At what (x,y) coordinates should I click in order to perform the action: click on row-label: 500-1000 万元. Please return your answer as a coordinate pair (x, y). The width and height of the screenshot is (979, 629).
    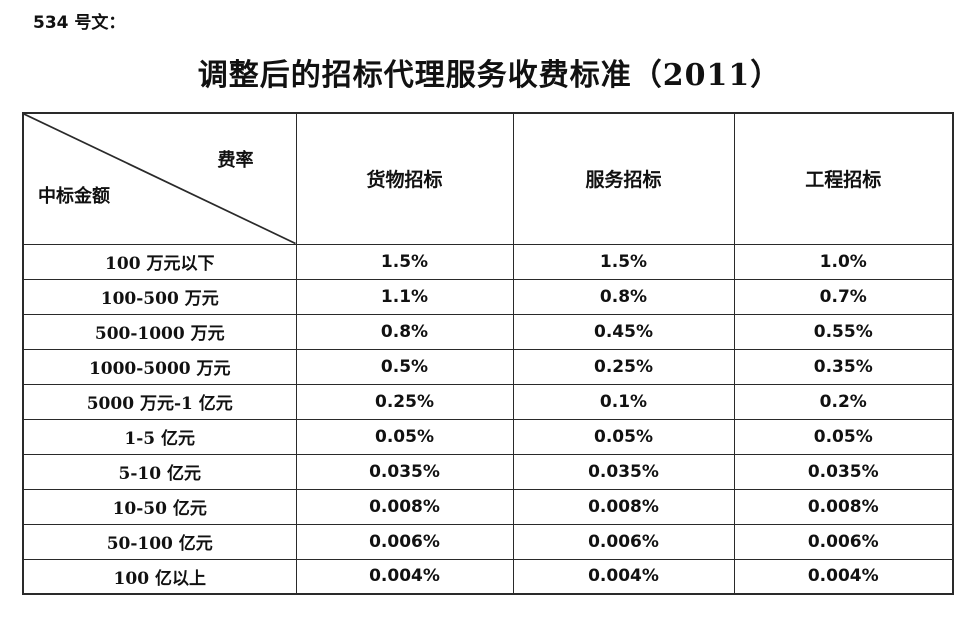
    Looking at the image, I should click on (159, 331).